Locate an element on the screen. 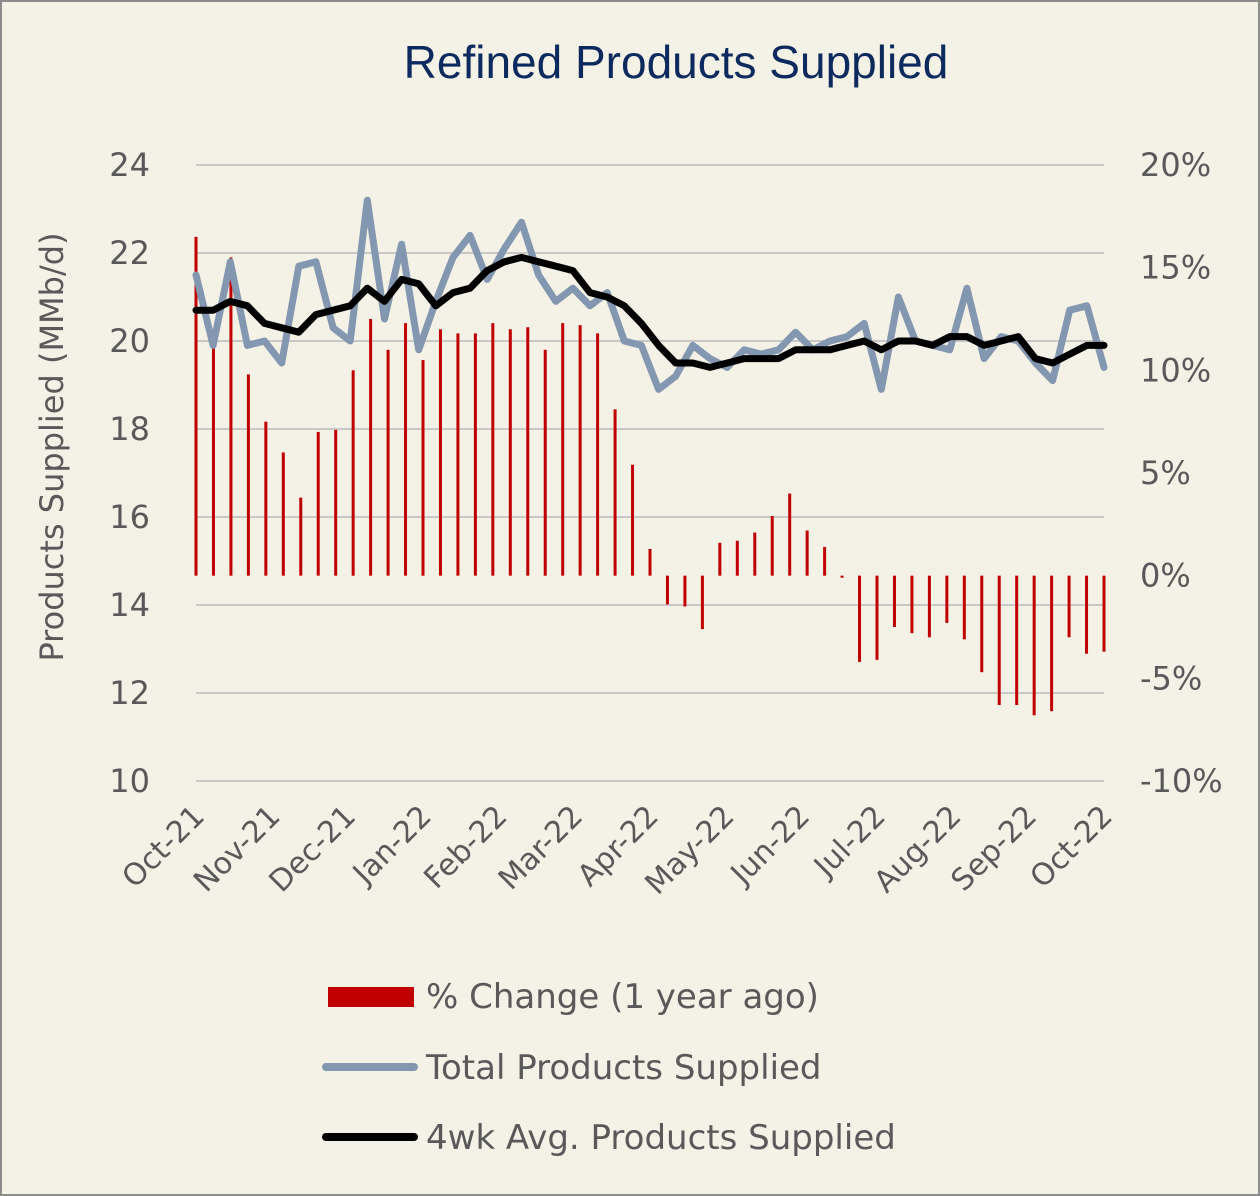 The image size is (1260, 1196). y-left-tick-label: 24 is located at coordinates (129, 165).